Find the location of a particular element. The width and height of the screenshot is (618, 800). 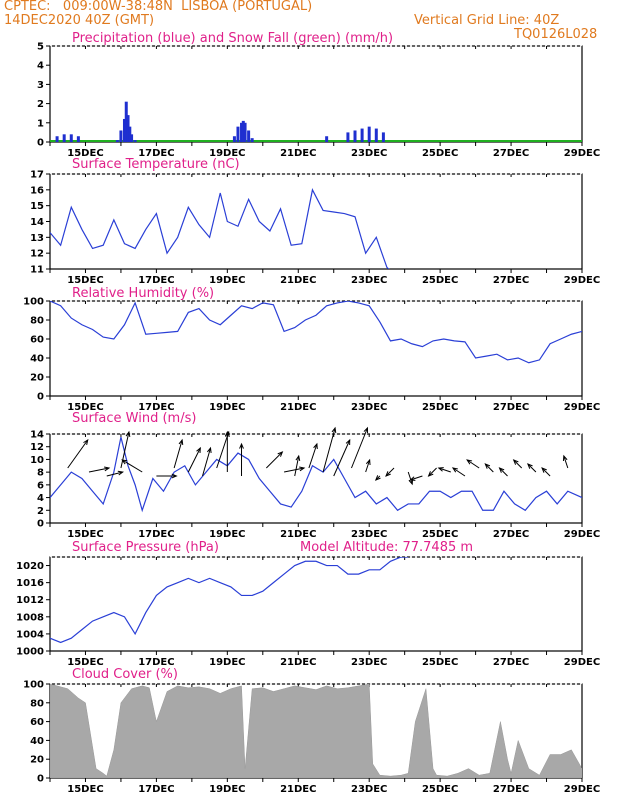

panel-title: Relative Humidity (%) is located at coordinates (143, 293).